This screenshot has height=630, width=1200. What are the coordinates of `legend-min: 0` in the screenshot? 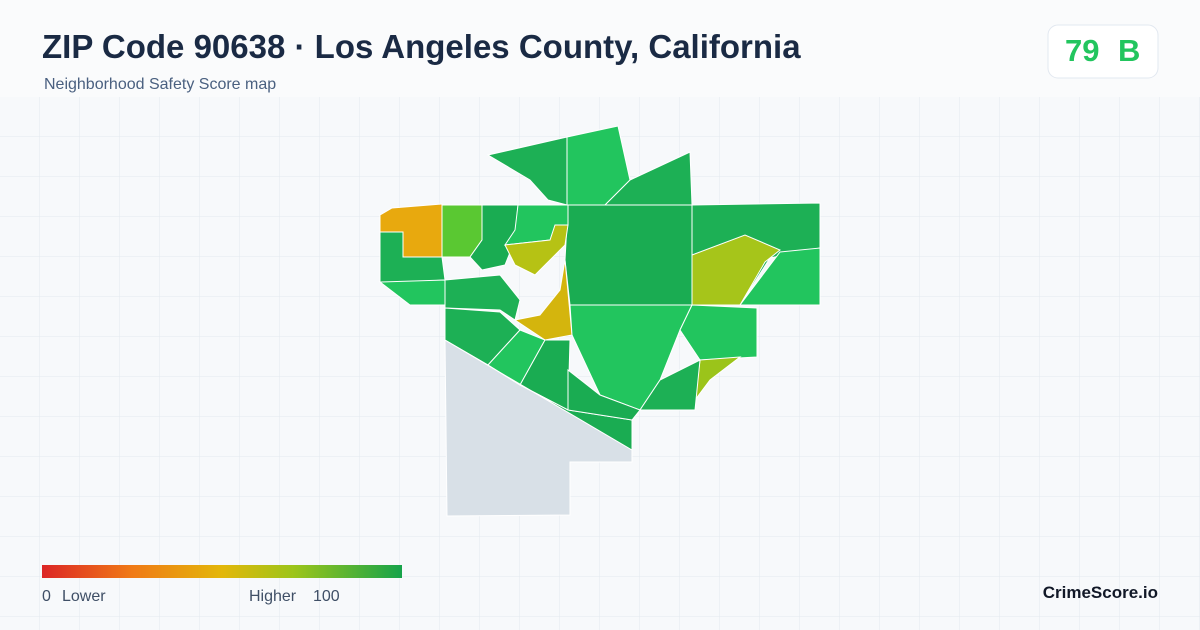 It's located at (46, 596).